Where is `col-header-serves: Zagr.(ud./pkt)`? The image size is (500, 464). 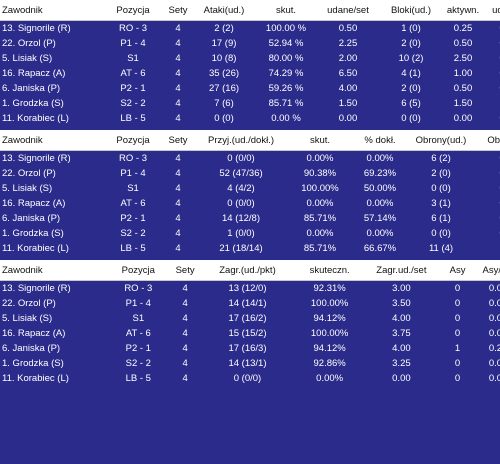 col-header-serves: Zagr.(ud./pkt) is located at coordinates (247, 270).